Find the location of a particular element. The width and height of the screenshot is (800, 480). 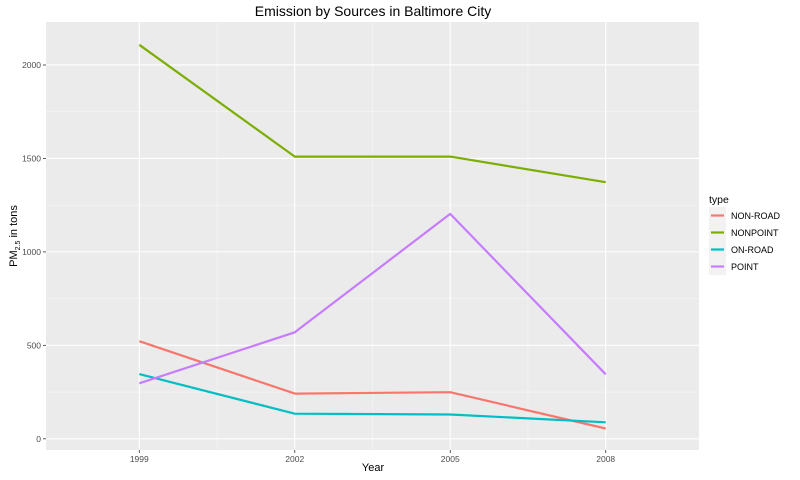

y-tick-label: 0 is located at coordinates (38, 439).